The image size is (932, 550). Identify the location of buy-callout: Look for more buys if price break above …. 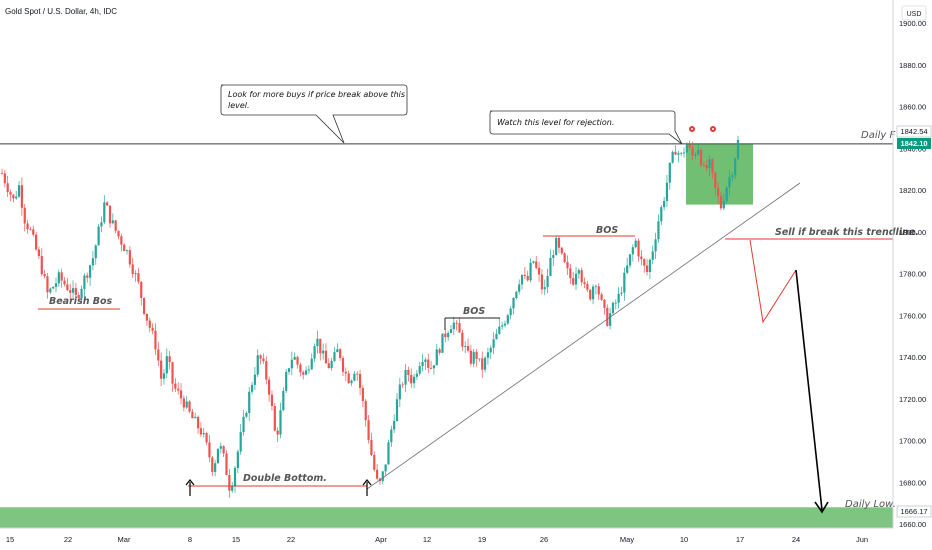
(314, 114).